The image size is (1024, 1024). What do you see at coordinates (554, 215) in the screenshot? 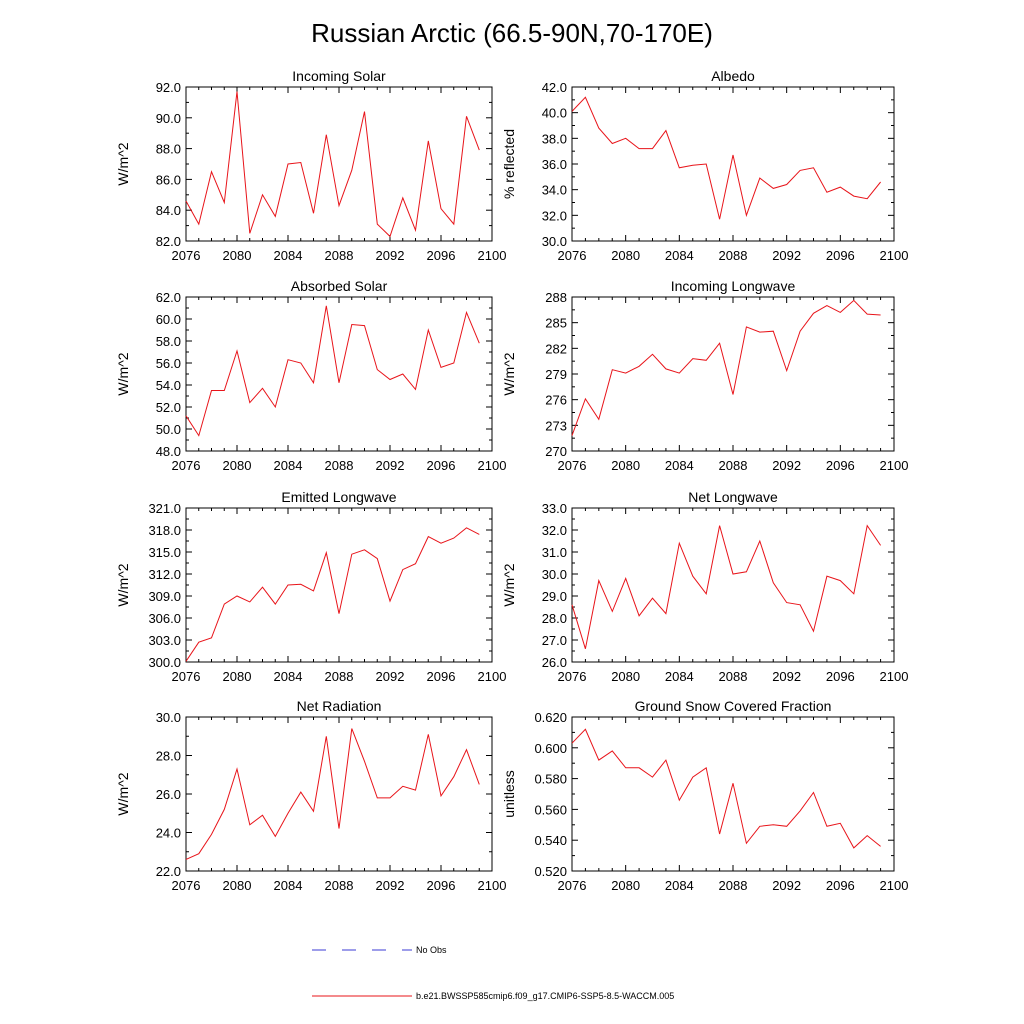
I see `y-tick-label: 32.0` at bounding box center [554, 215].